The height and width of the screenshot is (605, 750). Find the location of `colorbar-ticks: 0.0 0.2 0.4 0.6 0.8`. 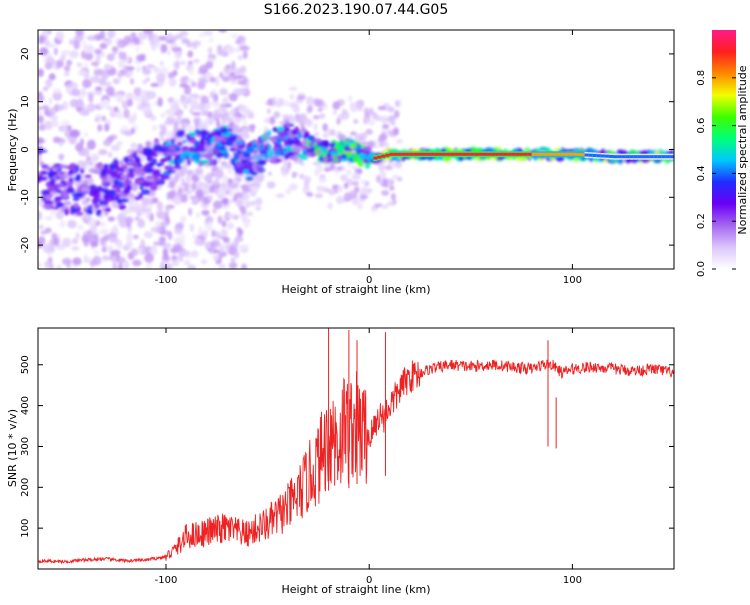

colorbar-ticks: 0.0 0.2 0.4 0.6 0.8 is located at coordinates (716, 173).